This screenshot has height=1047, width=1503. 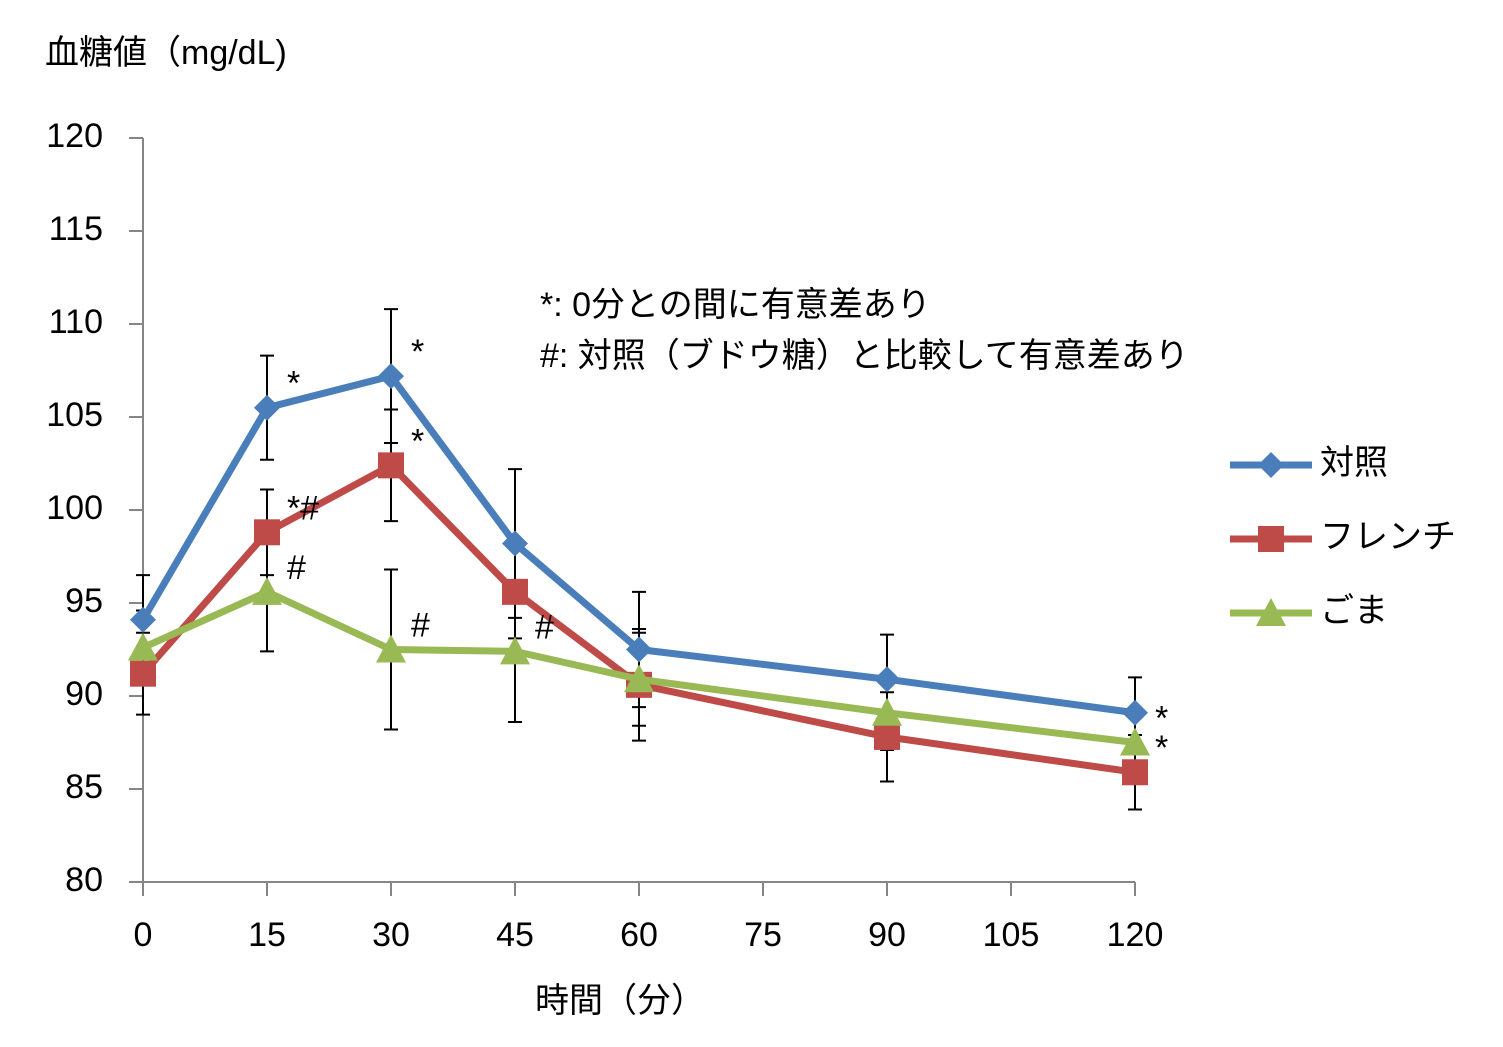 What do you see at coordinates (864, 356) in the screenshot?
I see `note: #: 対照（ブドウ糖）と比較して有意差あり` at bounding box center [864, 356].